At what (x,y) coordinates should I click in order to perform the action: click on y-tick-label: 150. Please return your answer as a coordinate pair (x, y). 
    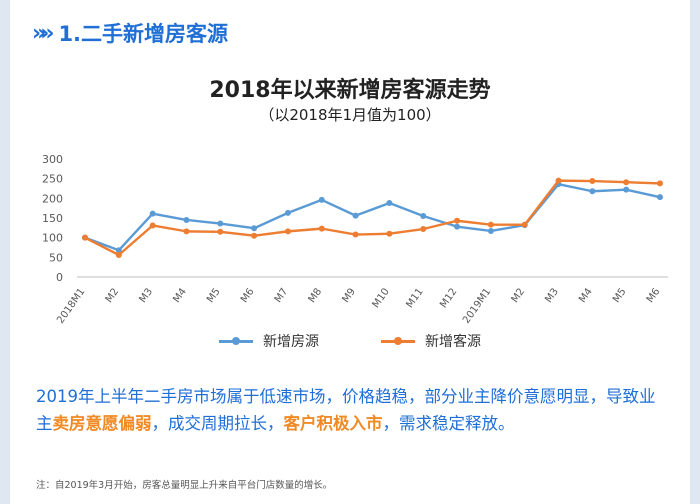
    Looking at the image, I should click on (52, 218).